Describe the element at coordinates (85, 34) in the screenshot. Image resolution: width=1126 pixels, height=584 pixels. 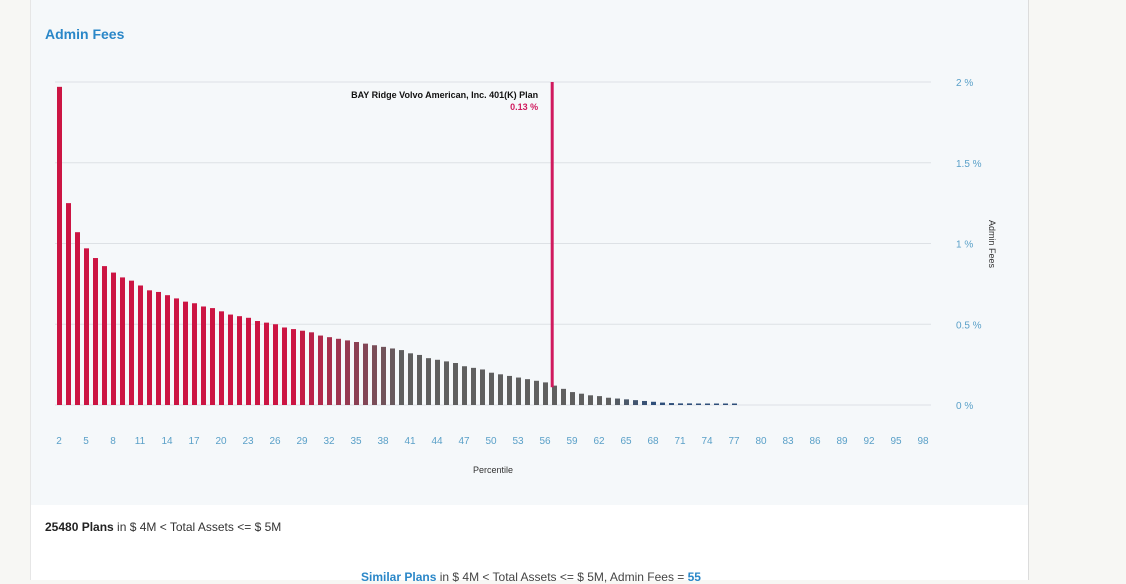
I see `panel-title: Admin Fees` at that location.